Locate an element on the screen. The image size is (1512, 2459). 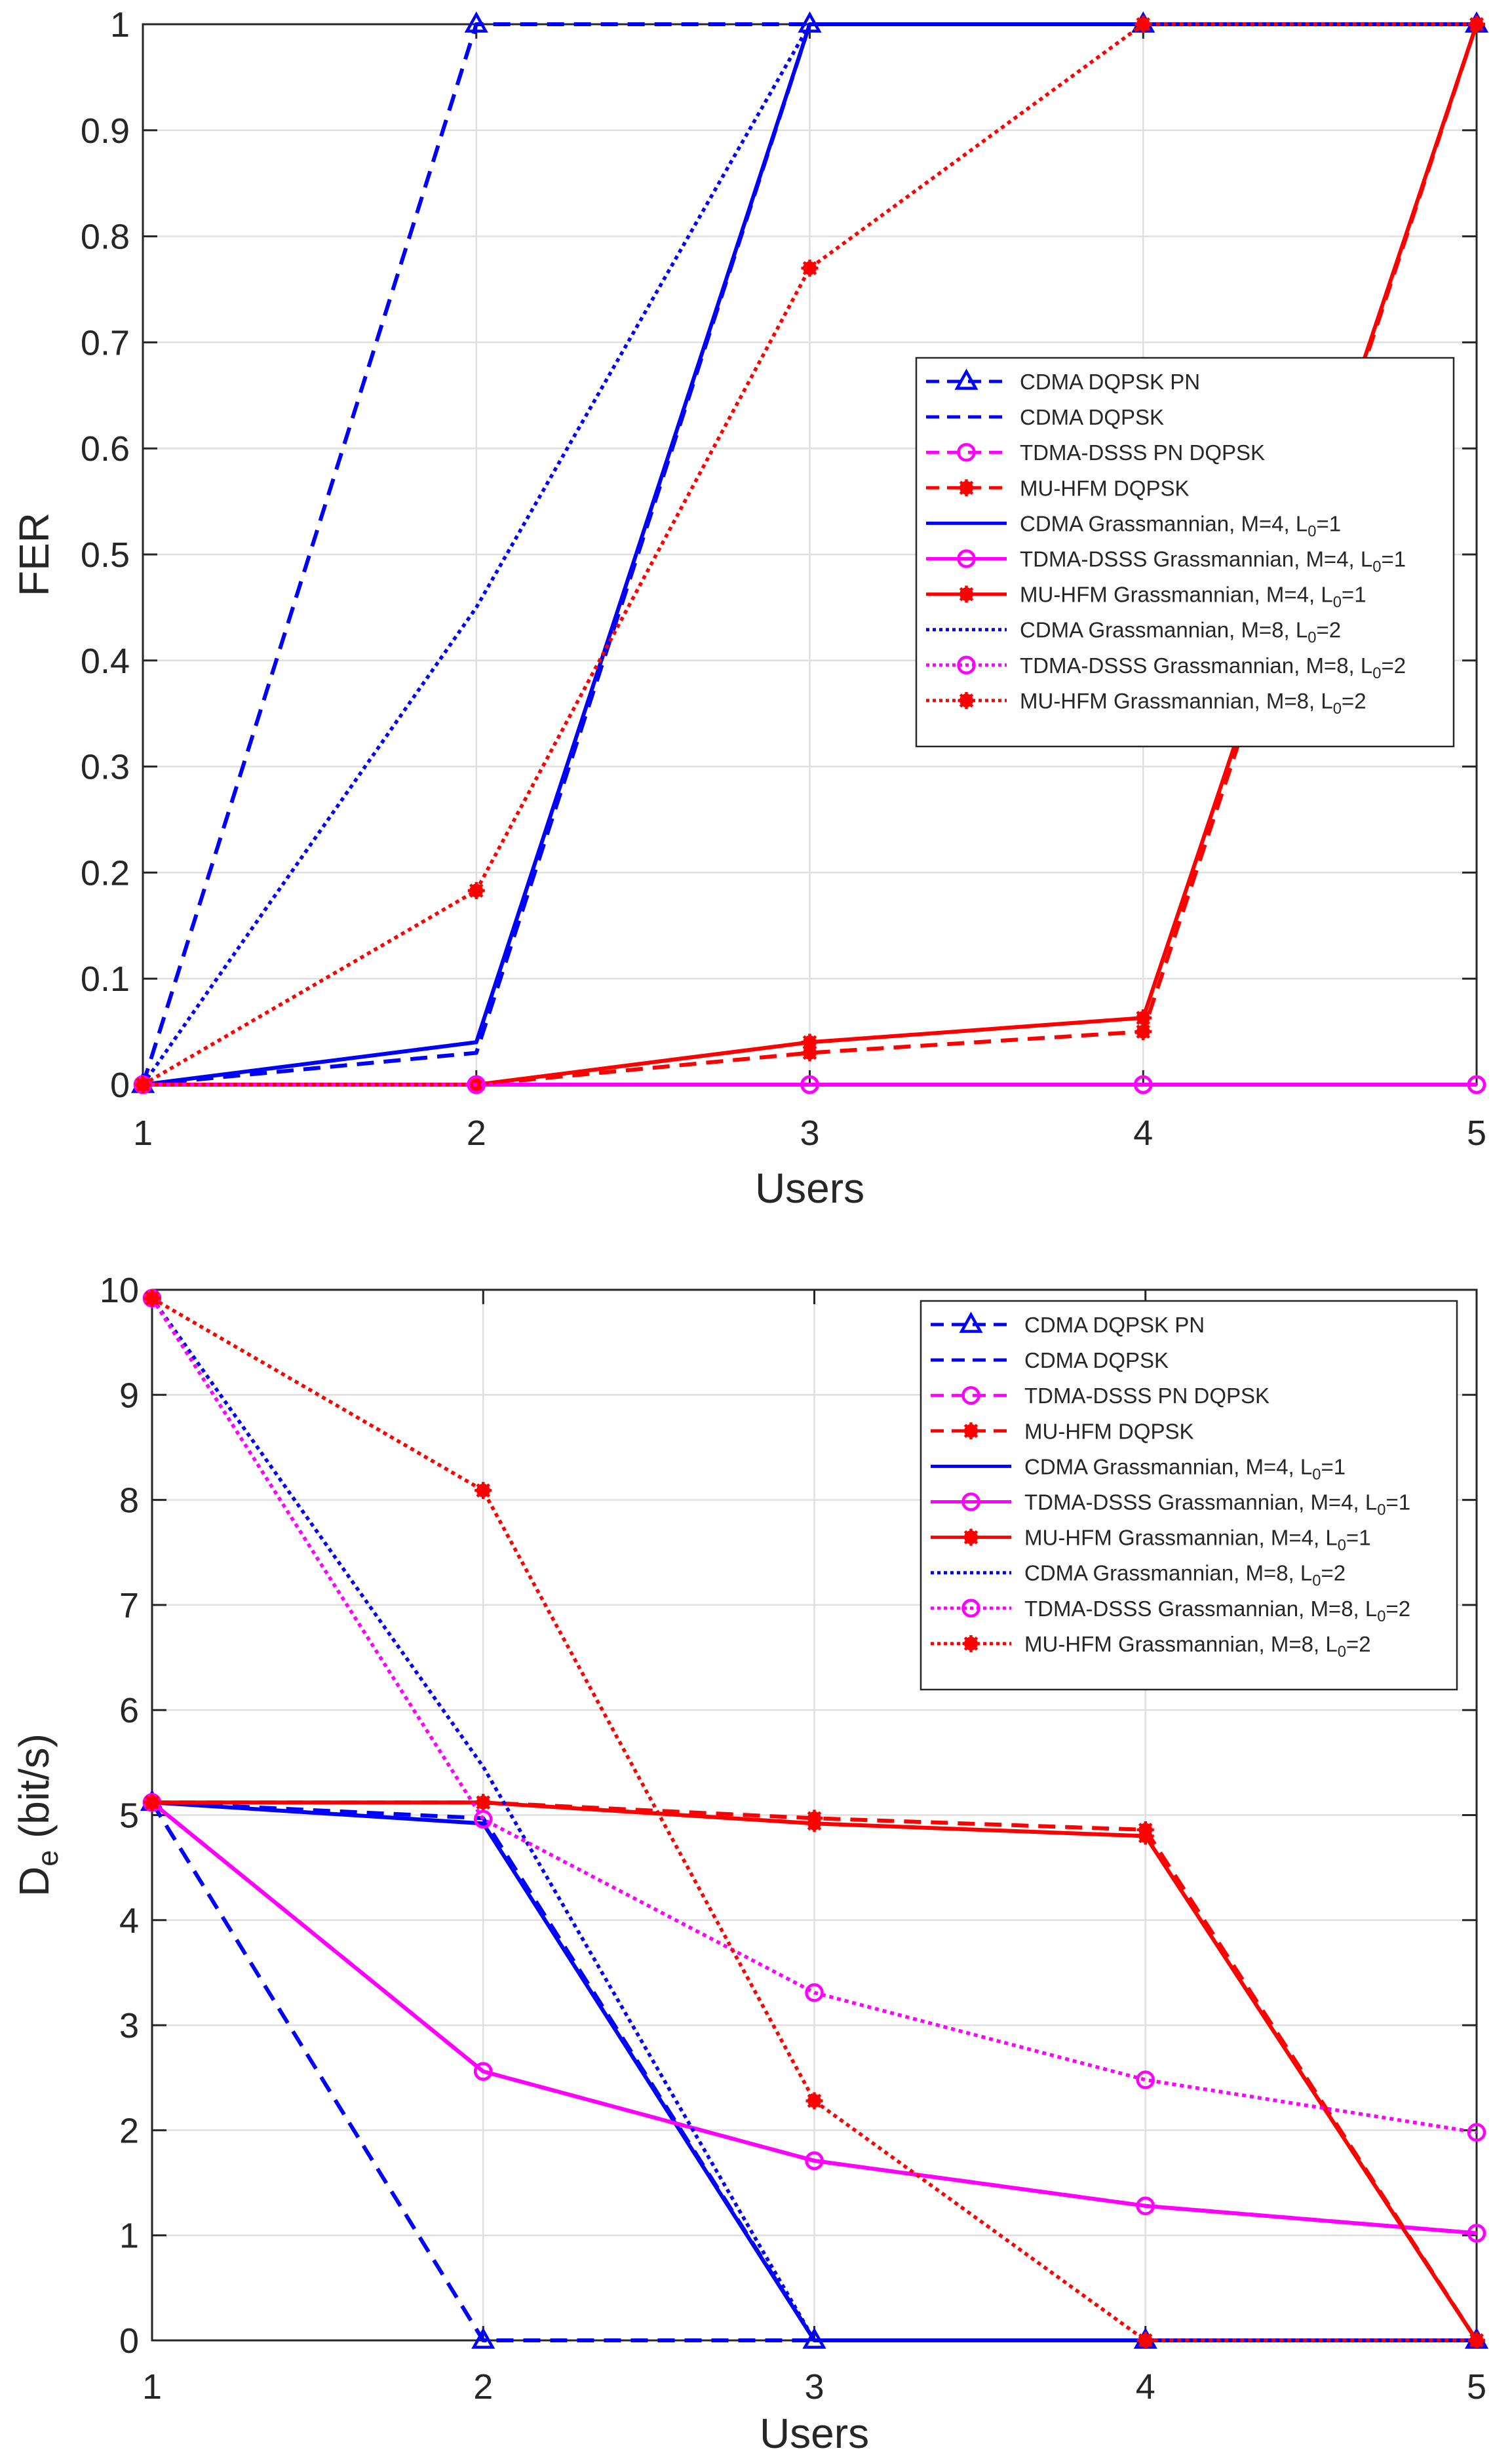
legend-box is located at coordinates (1189, 1495).